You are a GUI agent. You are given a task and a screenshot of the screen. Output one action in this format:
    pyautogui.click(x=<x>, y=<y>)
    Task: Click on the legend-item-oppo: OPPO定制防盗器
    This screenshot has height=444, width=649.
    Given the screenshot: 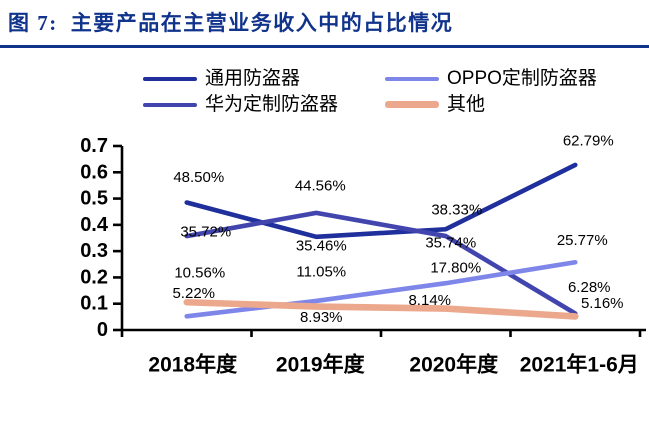 What is the action you would take?
    pyautogui.click(x=491, y=78)
    